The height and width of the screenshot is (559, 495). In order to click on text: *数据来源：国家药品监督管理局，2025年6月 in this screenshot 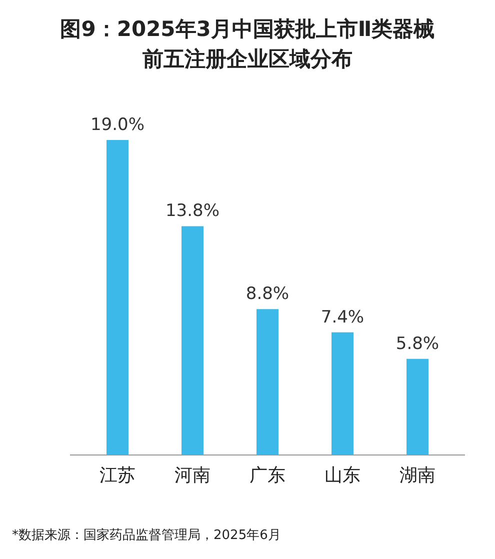, I will do `click(146, 535)`.